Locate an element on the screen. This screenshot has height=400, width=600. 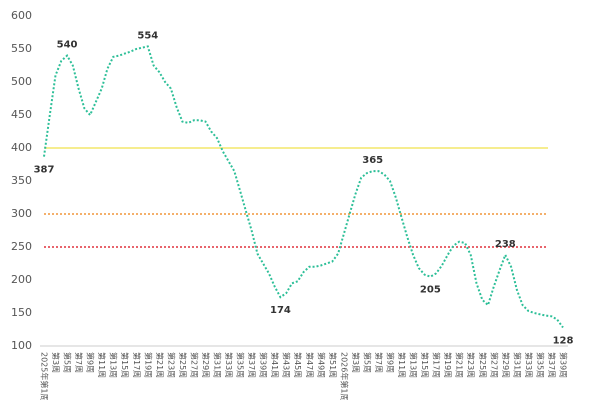
value-label: 205 is located at coordinates (430, 290).